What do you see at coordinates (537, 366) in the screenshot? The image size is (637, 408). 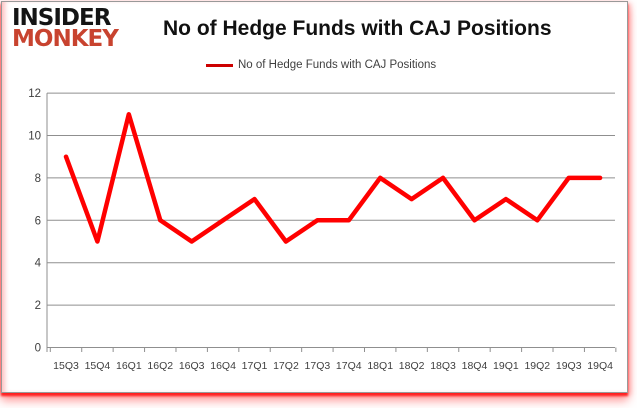 I see `x-axis-label-19Q2: 19Q2` at bounding box center [537, 366].